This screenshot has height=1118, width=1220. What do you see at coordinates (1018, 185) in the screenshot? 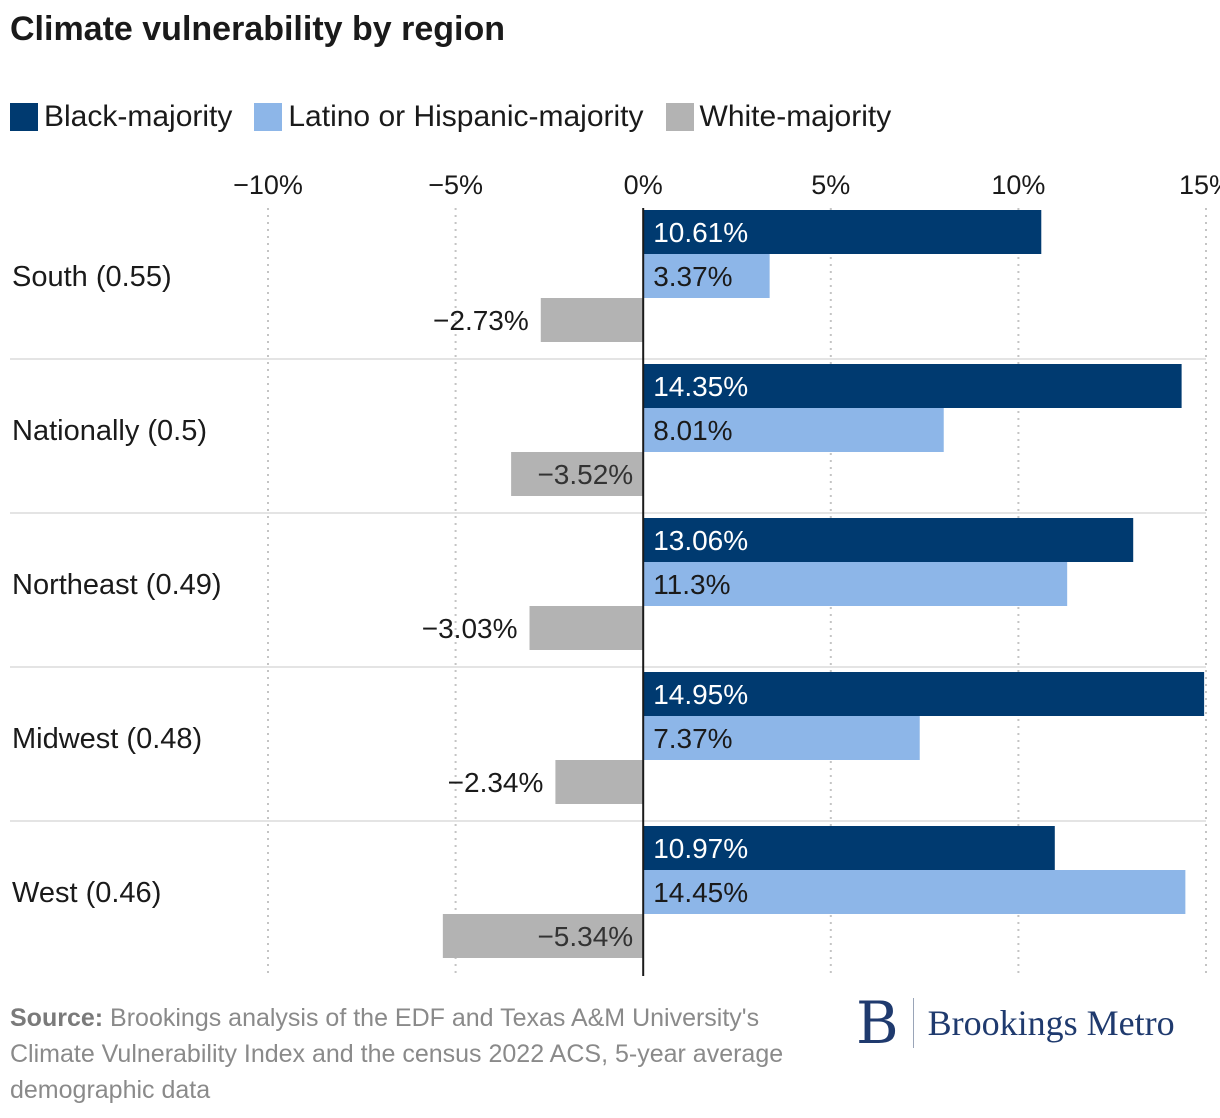
I see `x-tick-label: 10%` at bounding box center [1018, 185].